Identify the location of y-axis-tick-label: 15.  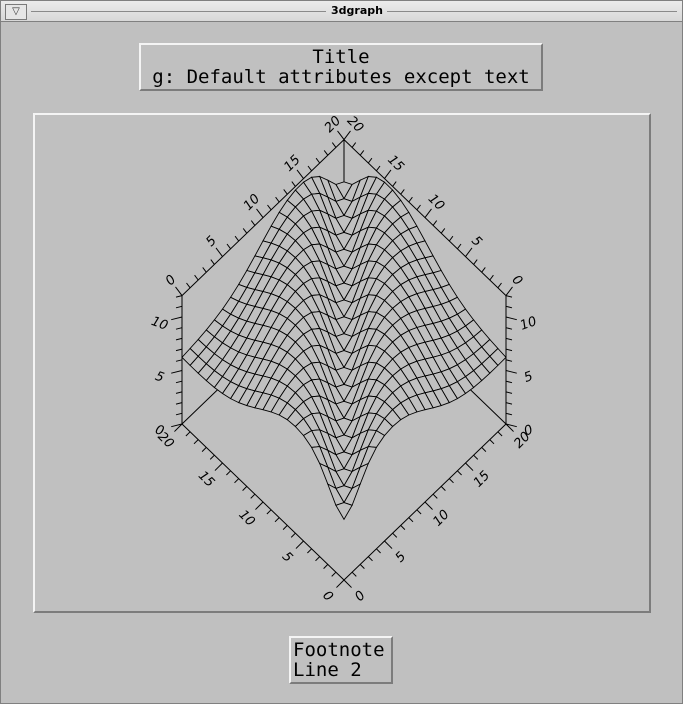
(482, 479).